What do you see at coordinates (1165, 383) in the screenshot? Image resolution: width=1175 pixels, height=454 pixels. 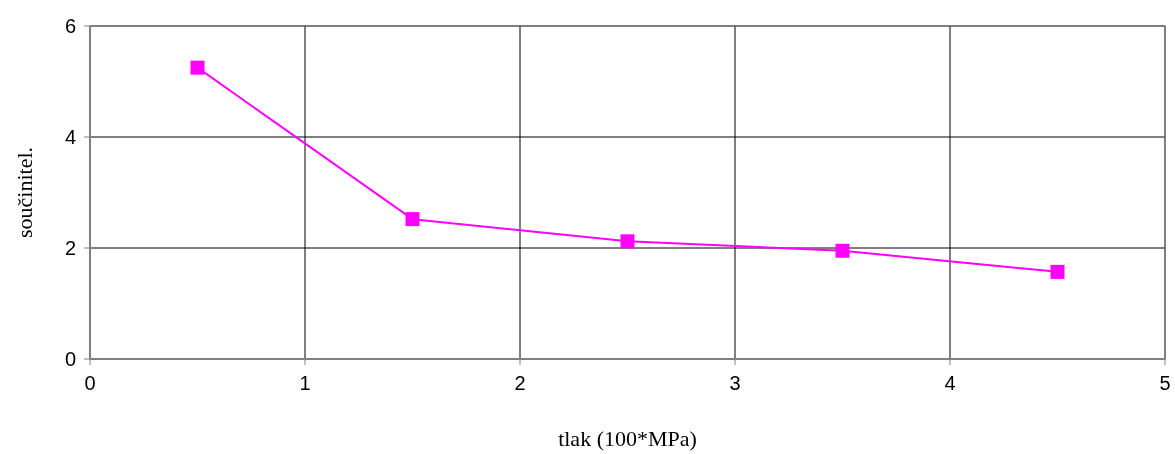 I see `x-tick-label: 5` at bounding box center [1165, 383].